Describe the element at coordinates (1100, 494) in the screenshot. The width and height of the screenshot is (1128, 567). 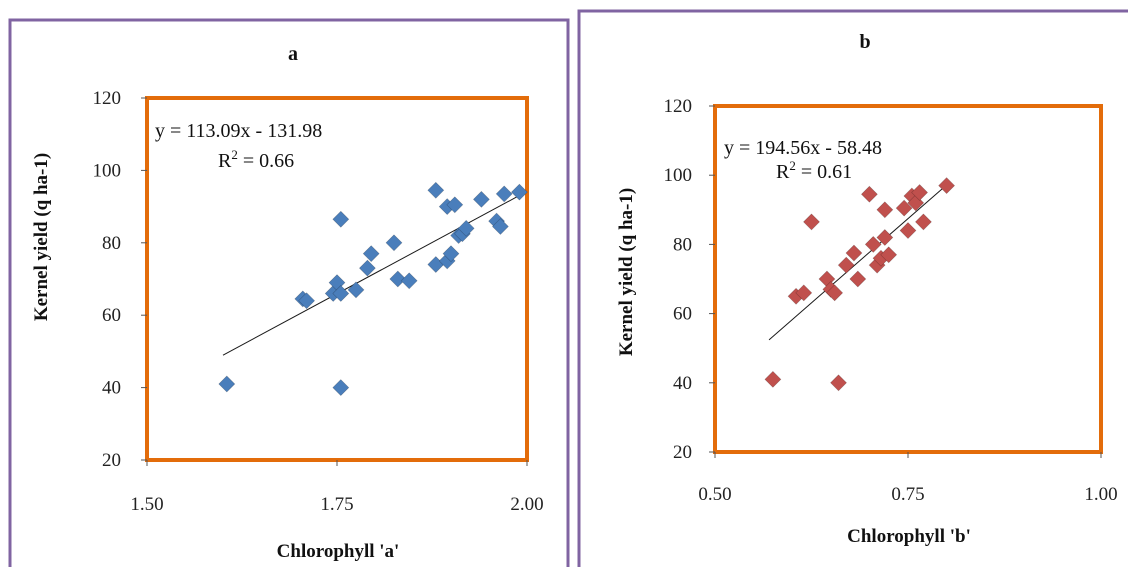
I see `panel-b-x-tick-label: 1.00` at that location.